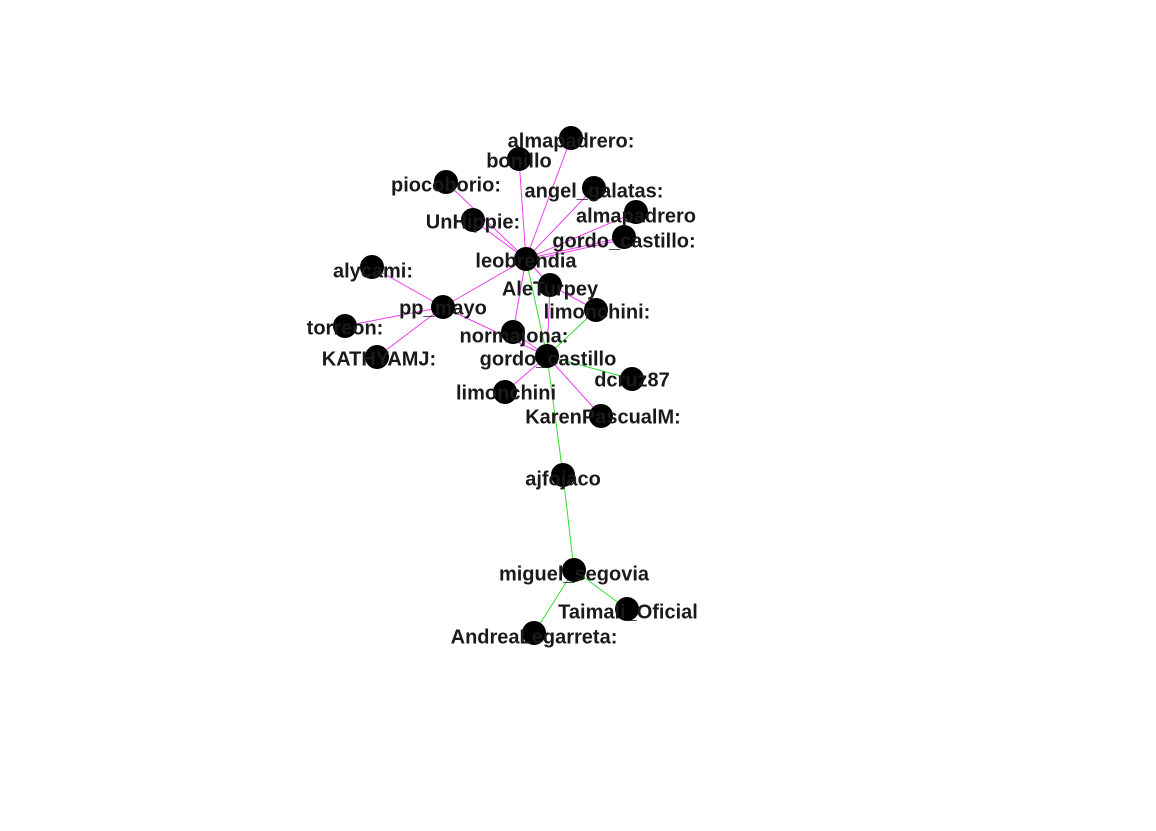  I want to click on edge-leobrendia-bonillo, so click(522, 209).